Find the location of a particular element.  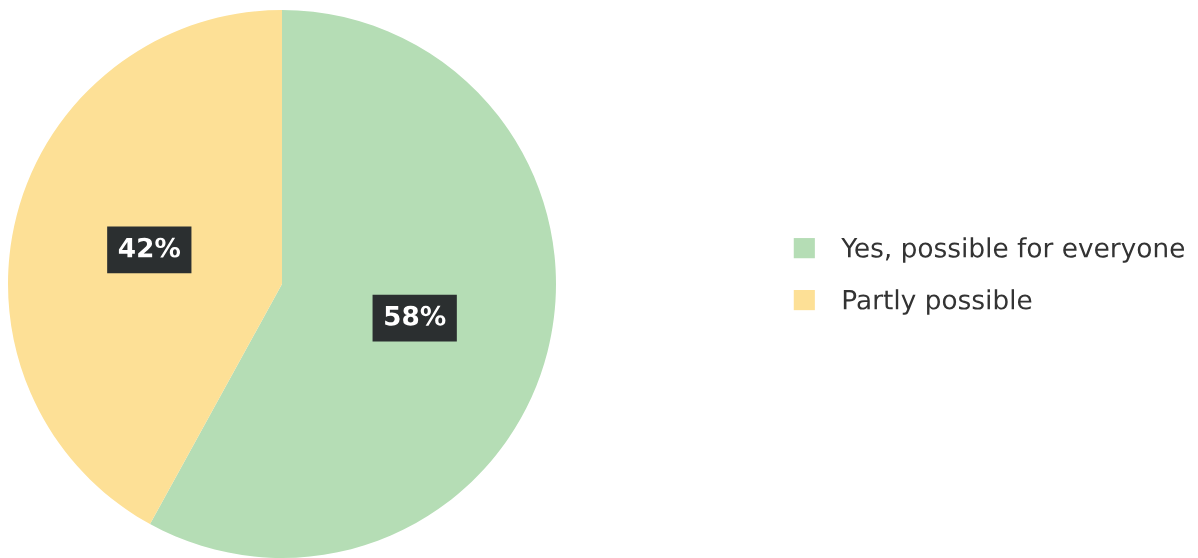

data-label: 42% is located at coordinates (149, 247).